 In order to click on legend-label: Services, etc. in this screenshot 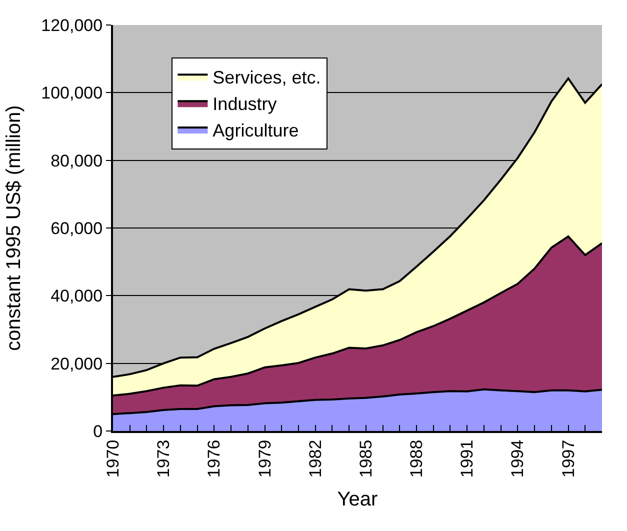, I will do `click(266, 78)`.